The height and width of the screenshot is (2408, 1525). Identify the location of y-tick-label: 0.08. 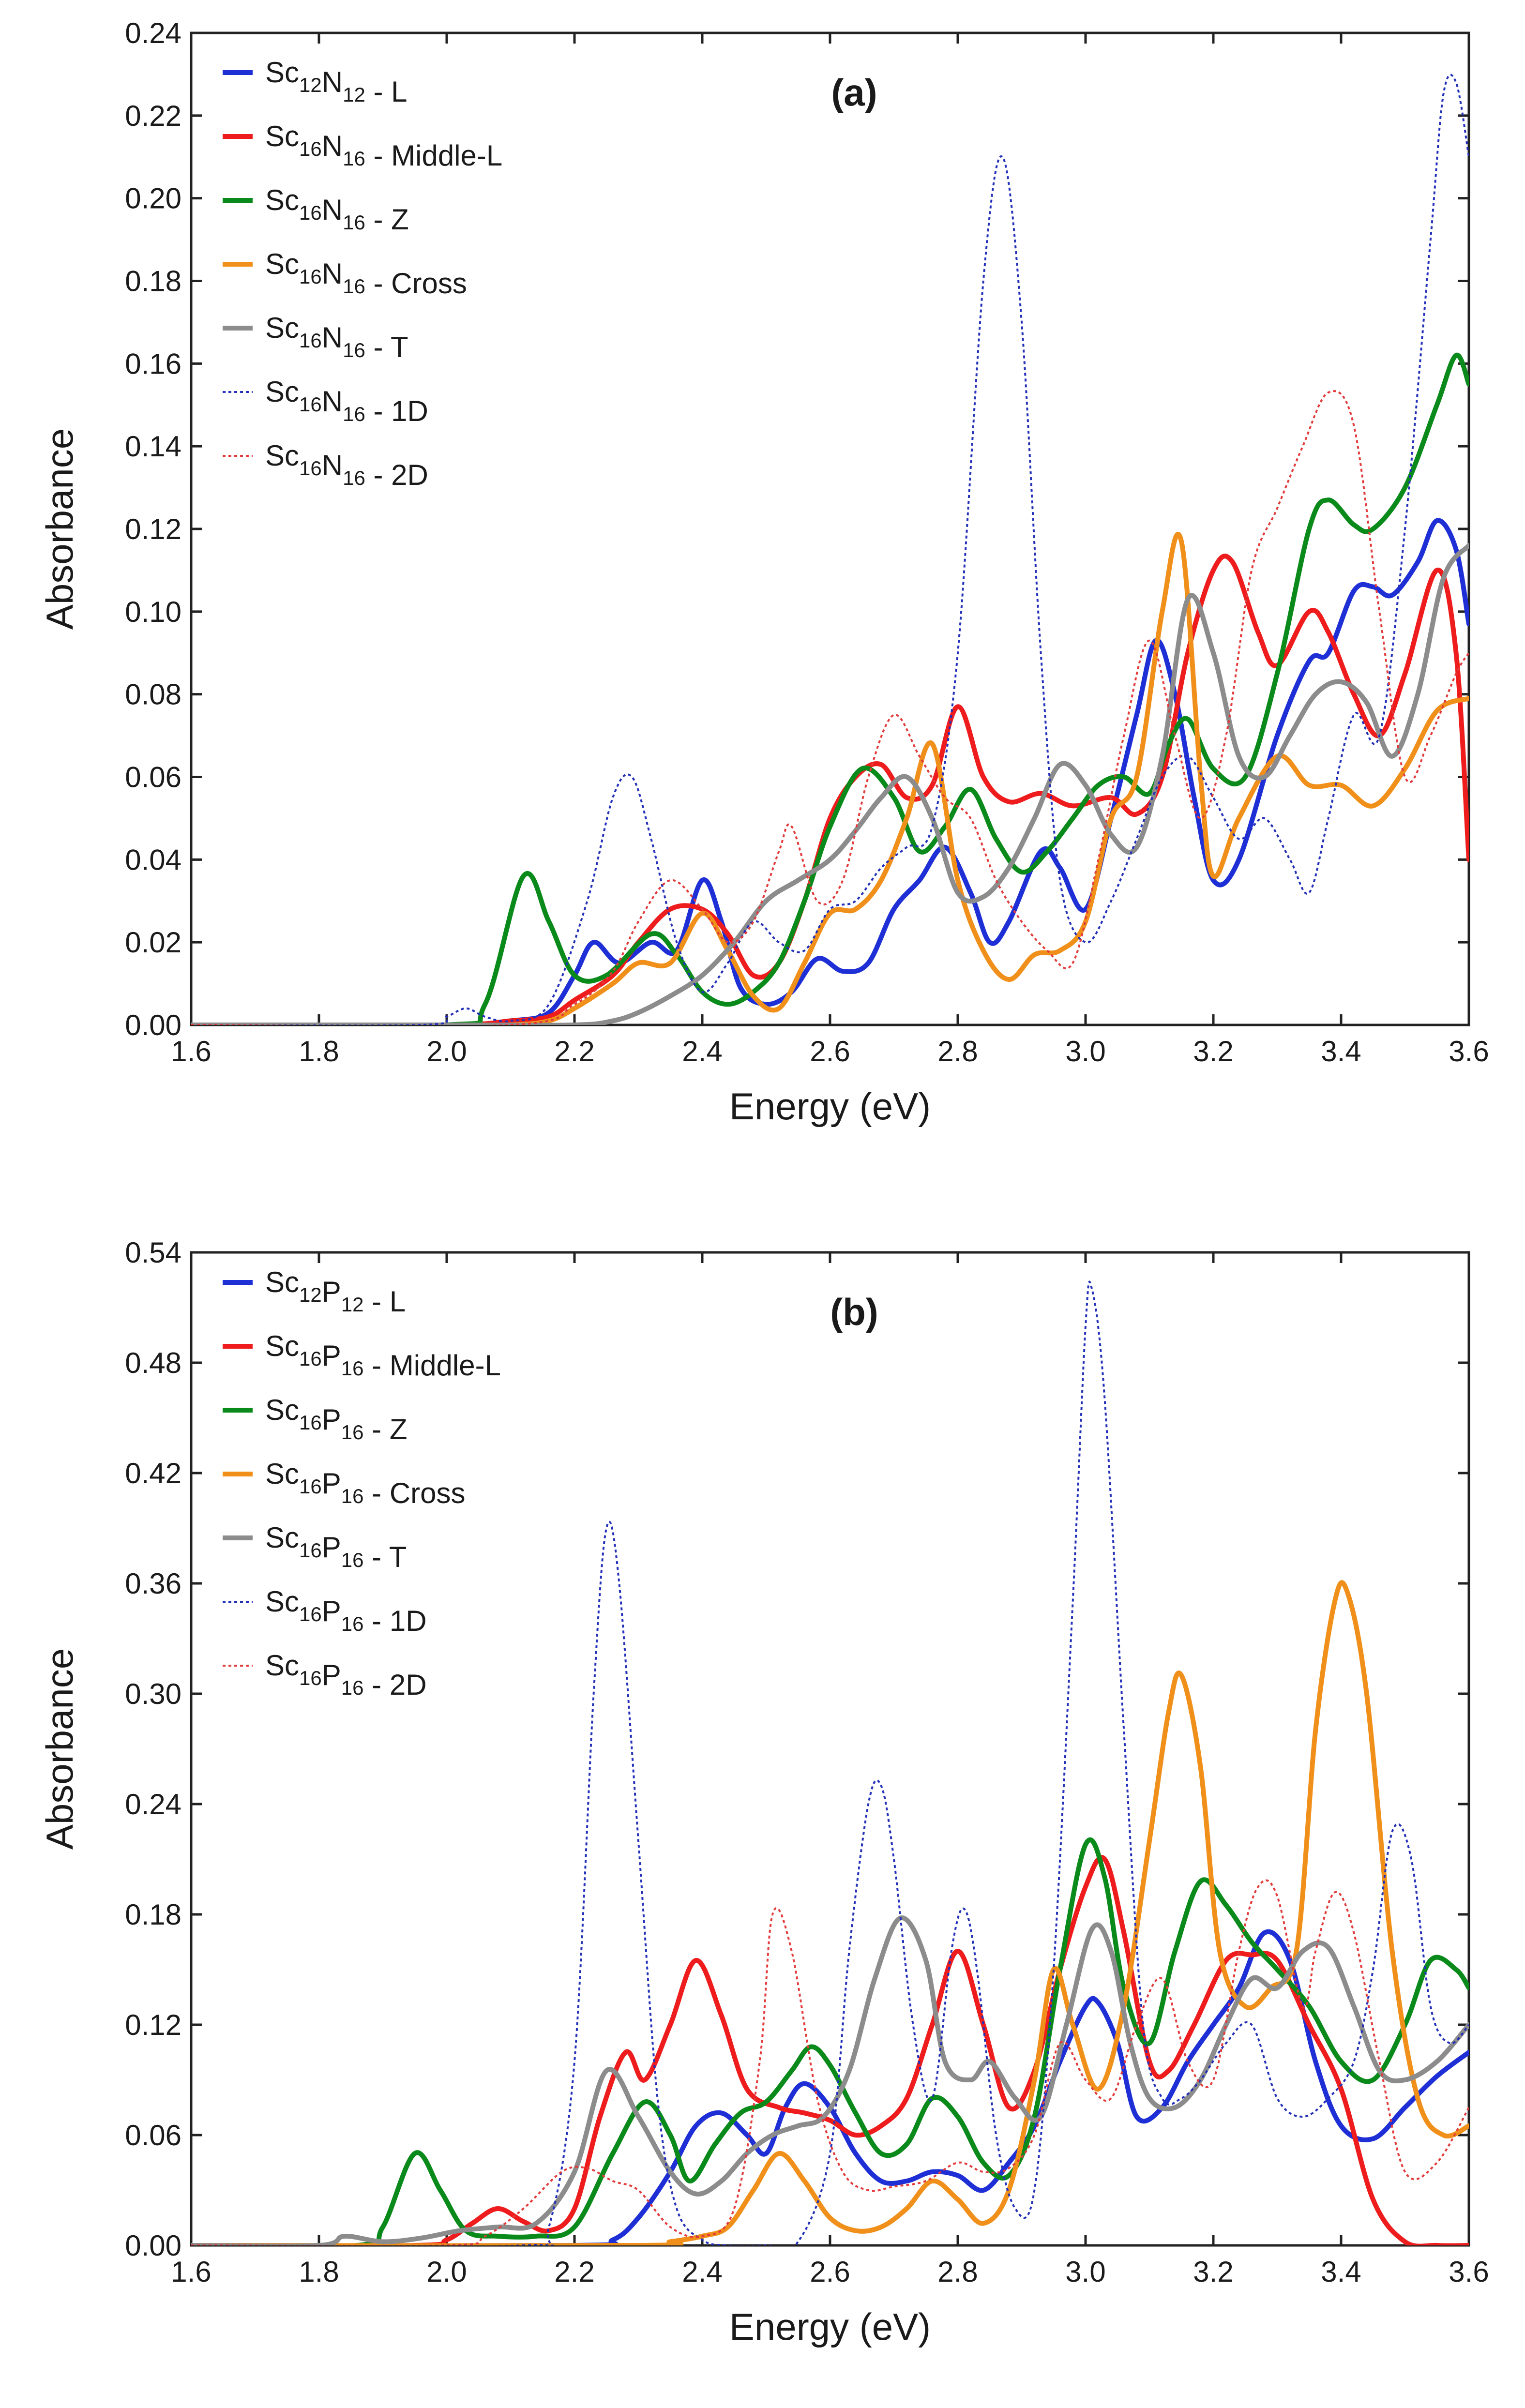
(153, 694).